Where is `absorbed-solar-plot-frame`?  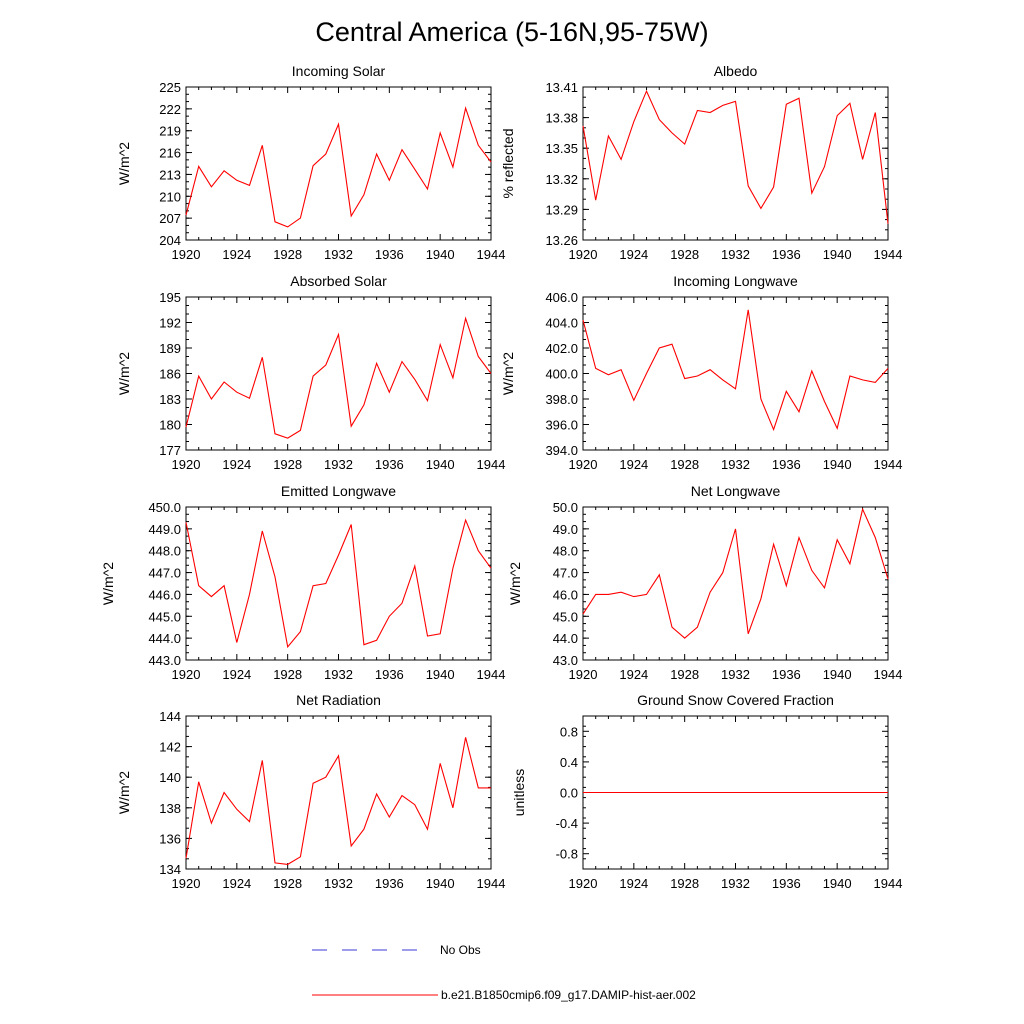
absorbed-solar-plot-frame is located at coordinates (338, 373).